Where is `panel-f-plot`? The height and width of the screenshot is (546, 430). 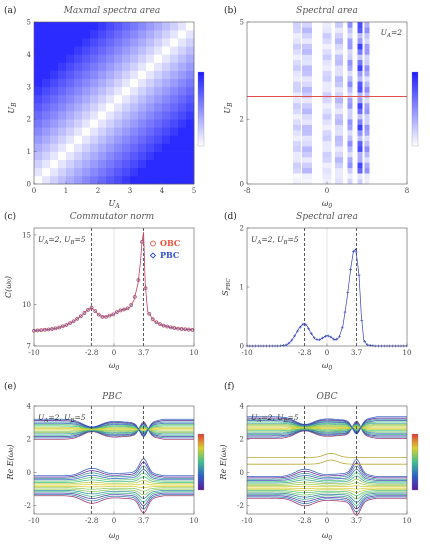 panel-f-plot is located at coordinates (327, 461).